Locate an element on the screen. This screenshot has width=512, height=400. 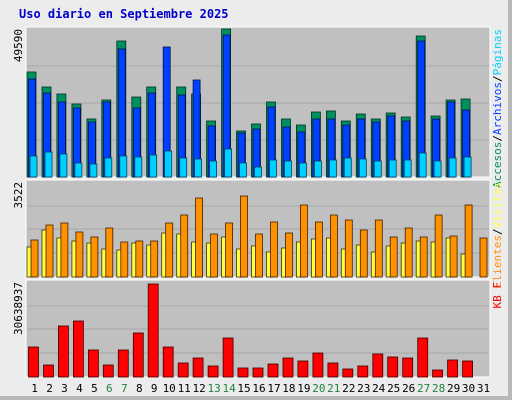
legend-part-accesses-2: Archivos is located at coordinates (497, 108).